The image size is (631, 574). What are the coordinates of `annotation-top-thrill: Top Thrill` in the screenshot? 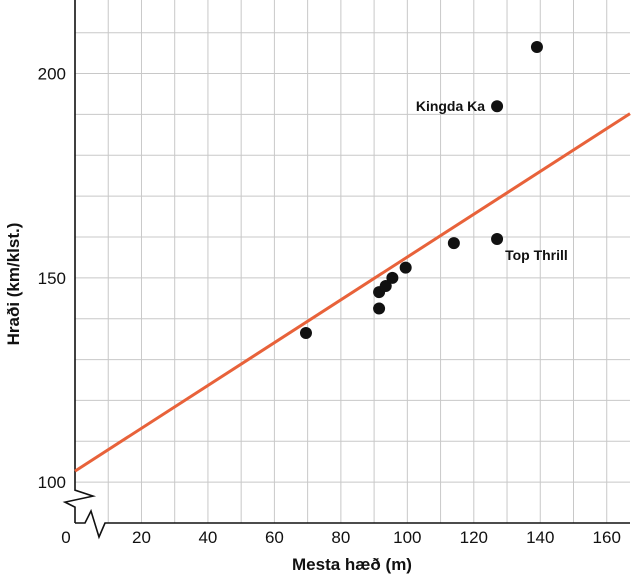 It's located at (536, 255).